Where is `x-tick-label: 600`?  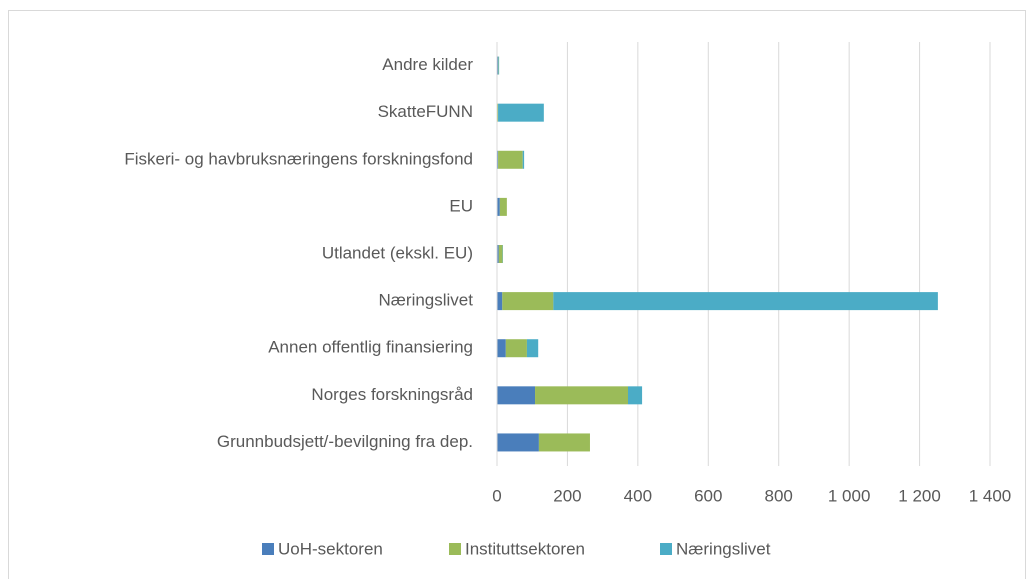 x-tick-label: 600 is located at coordinates (708, 495).